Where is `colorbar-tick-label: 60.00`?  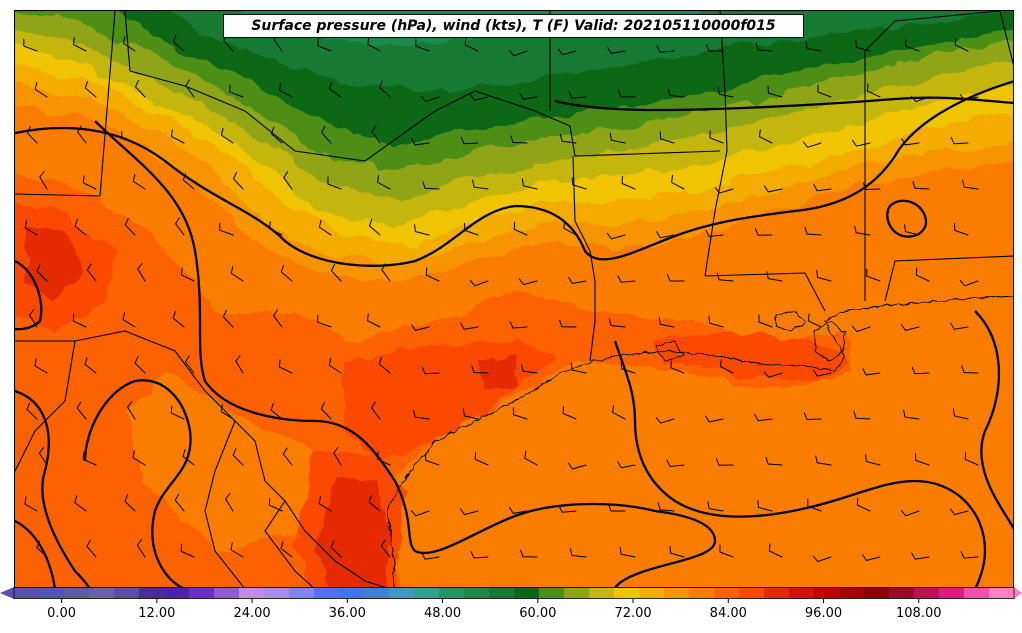 colorbar-tick-label: 60.00 is located at coordinates (538, 613).